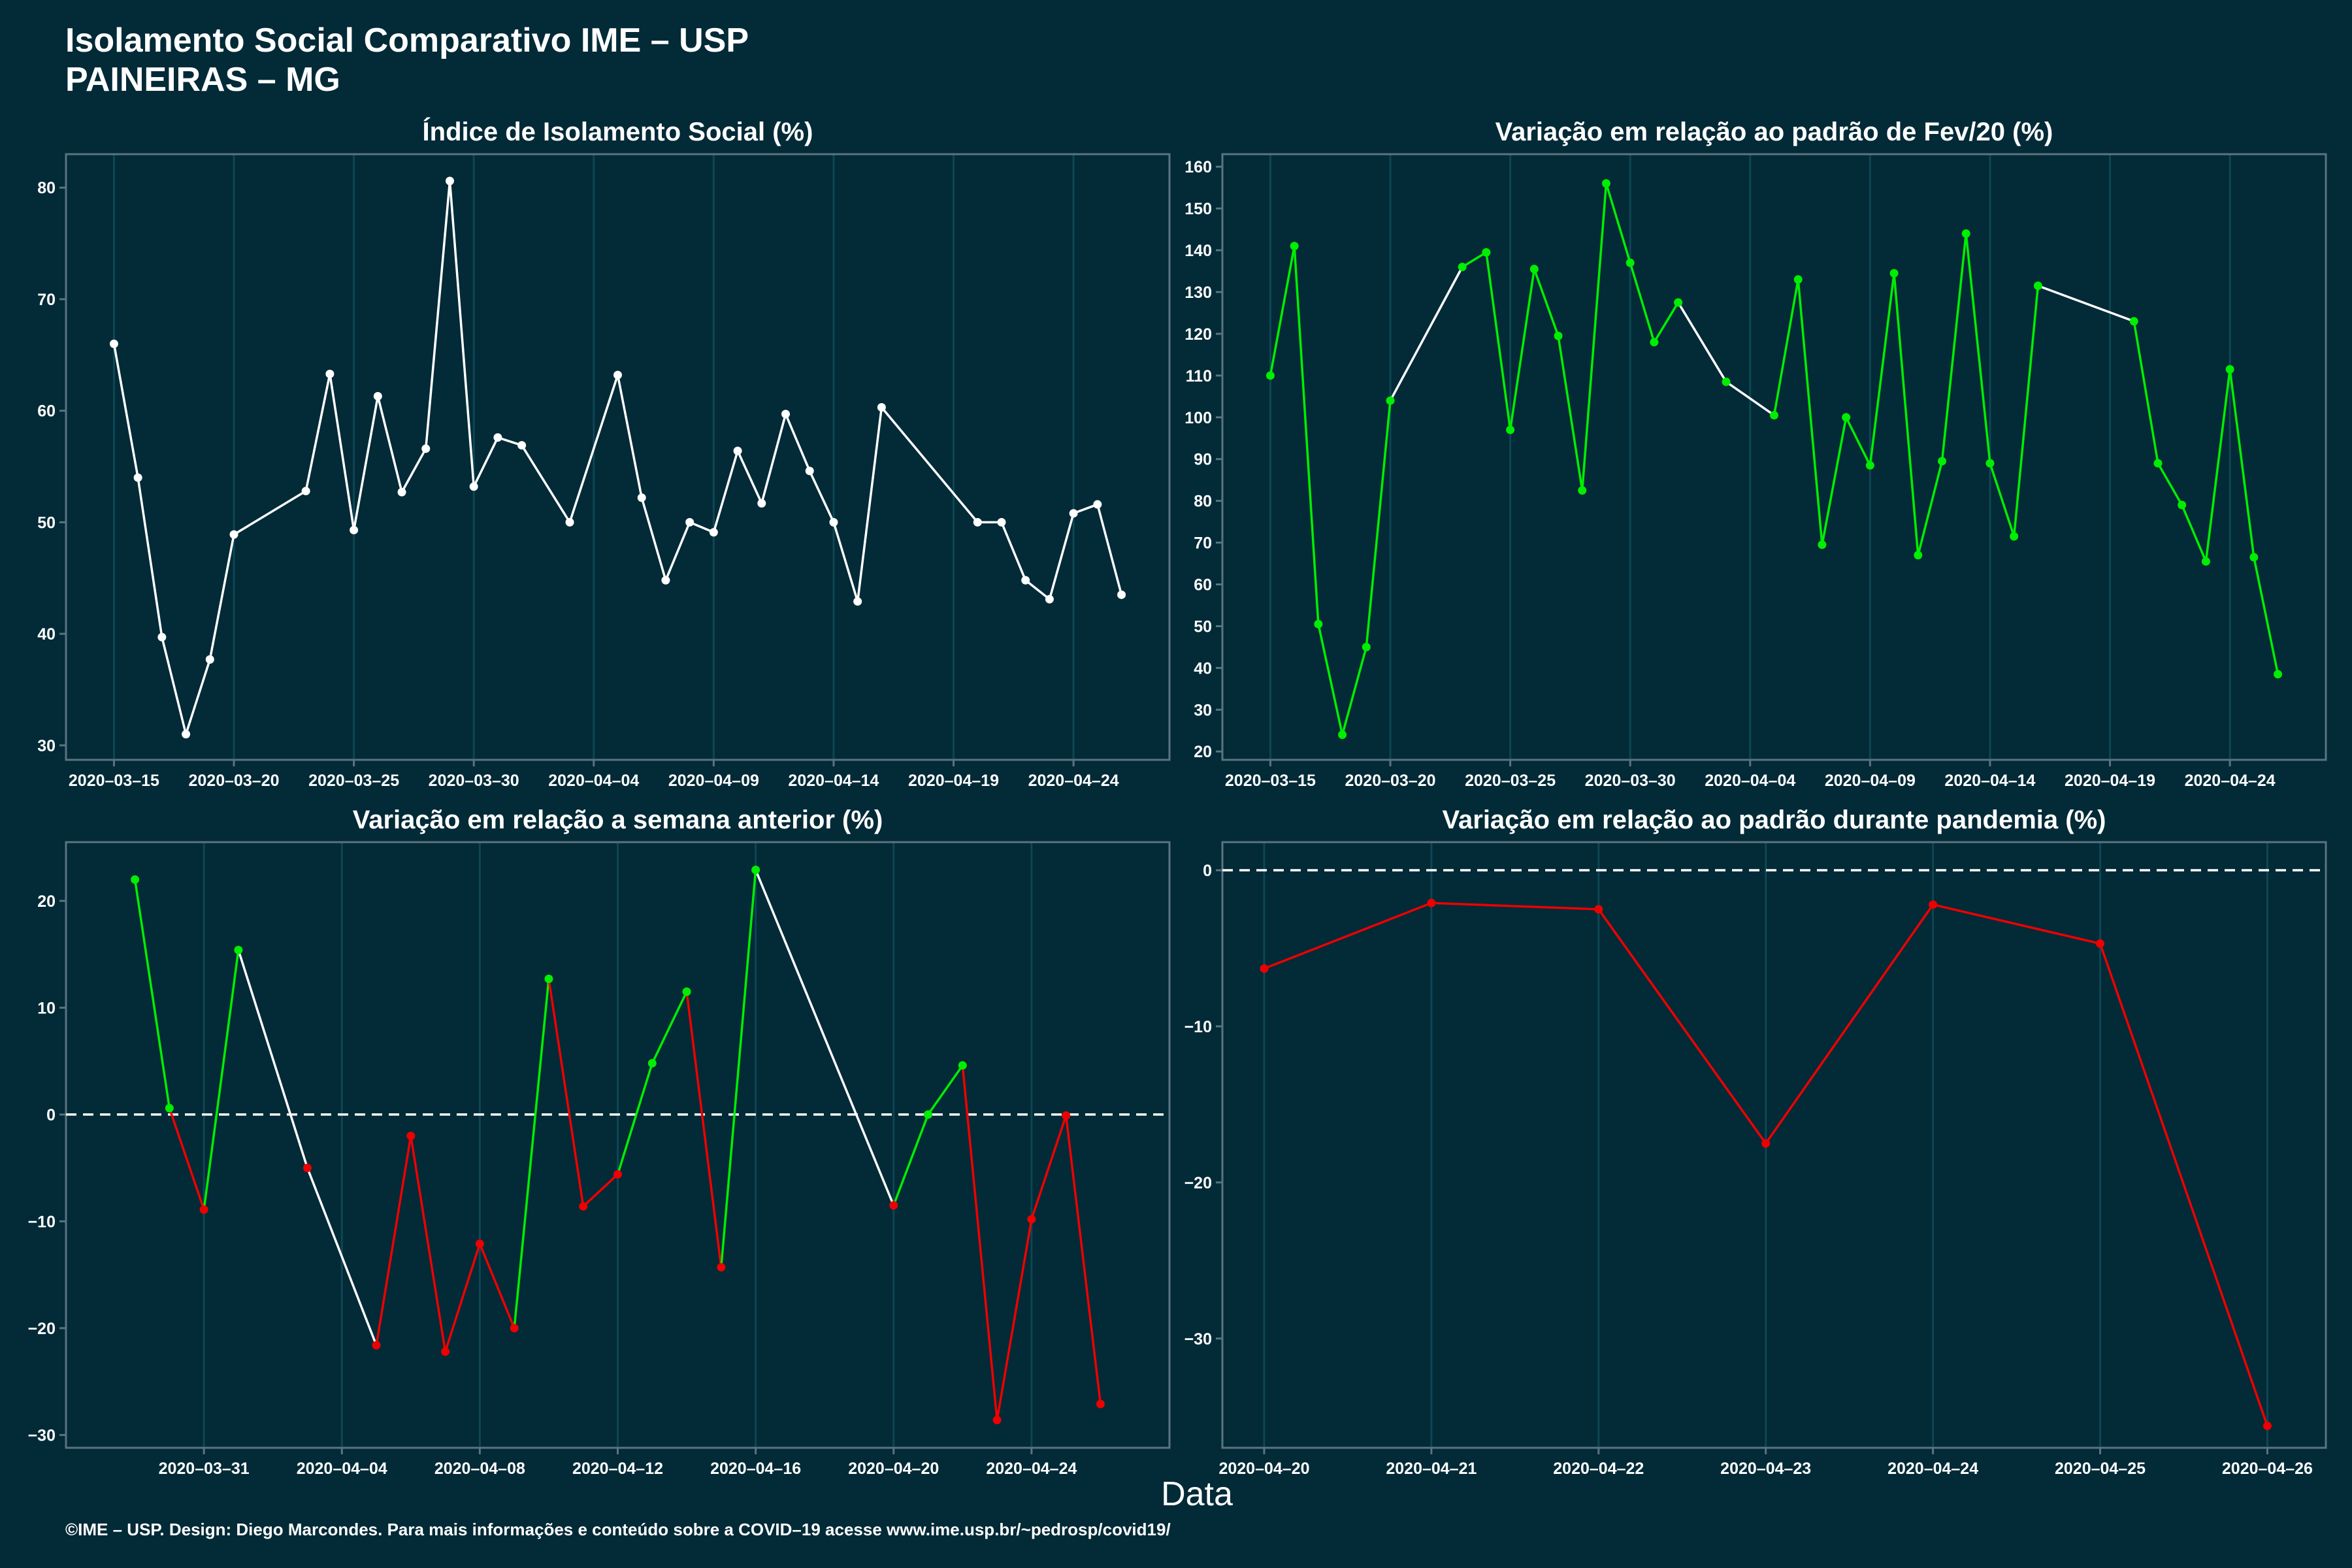 The height and width of the screenshot is (1568, 2352). Describe the element at coordinates (617, 1469) in the screenshot. I see `x-tick-label: 2020–04–12` at that location.